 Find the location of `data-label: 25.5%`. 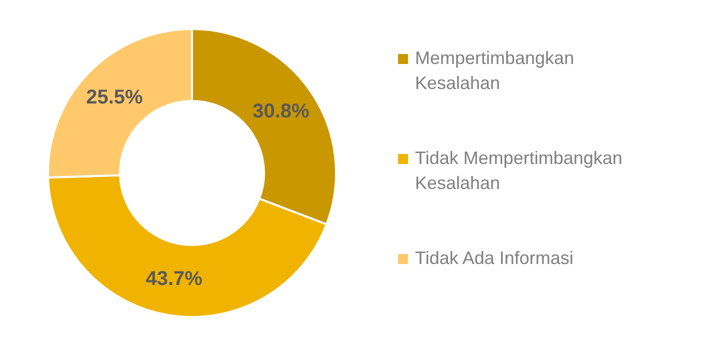

data-label: 25.5% is located at coordinates (115, 97).